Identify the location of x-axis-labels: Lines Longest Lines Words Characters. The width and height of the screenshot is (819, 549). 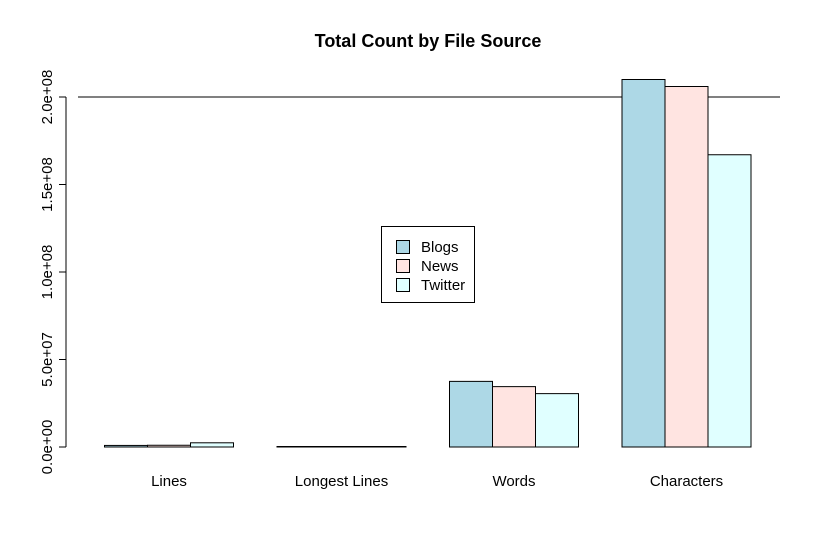
(437, 481).